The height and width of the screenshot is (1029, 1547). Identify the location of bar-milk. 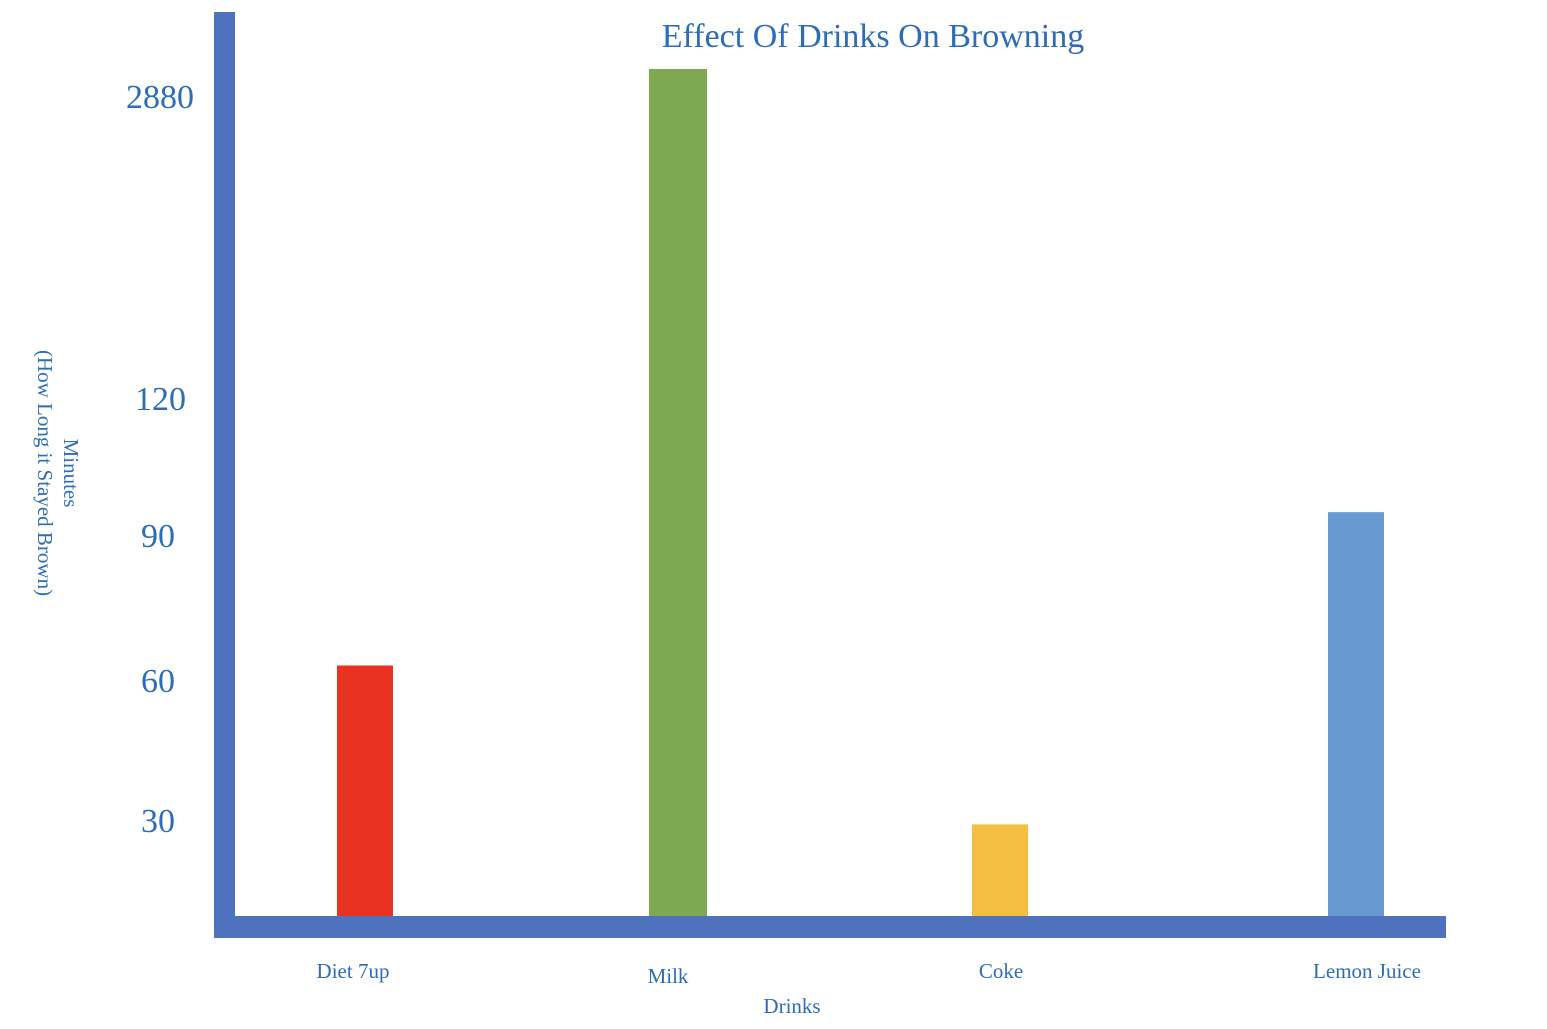
(678, 492).